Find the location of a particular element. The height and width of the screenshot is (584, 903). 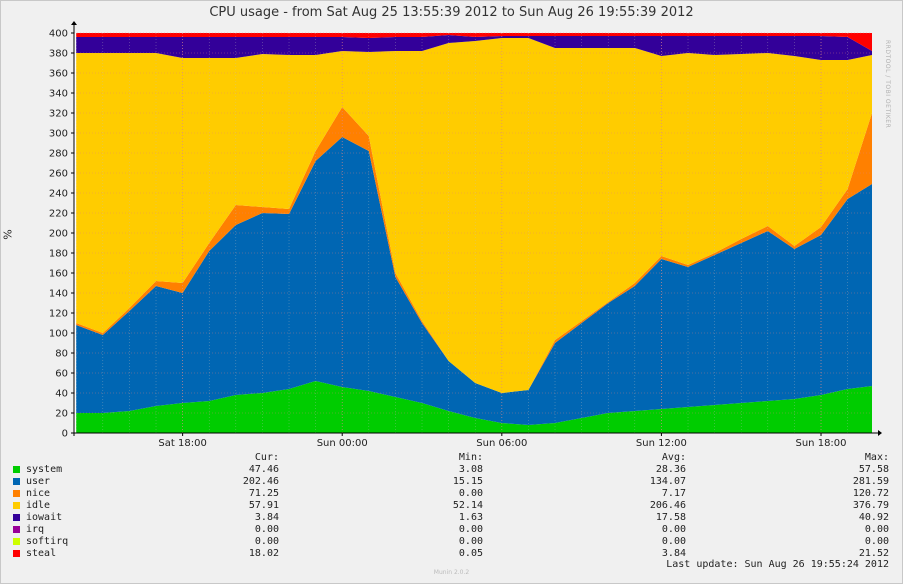

legend-value-cur: 47.46 is located at coordinates (263, 469).